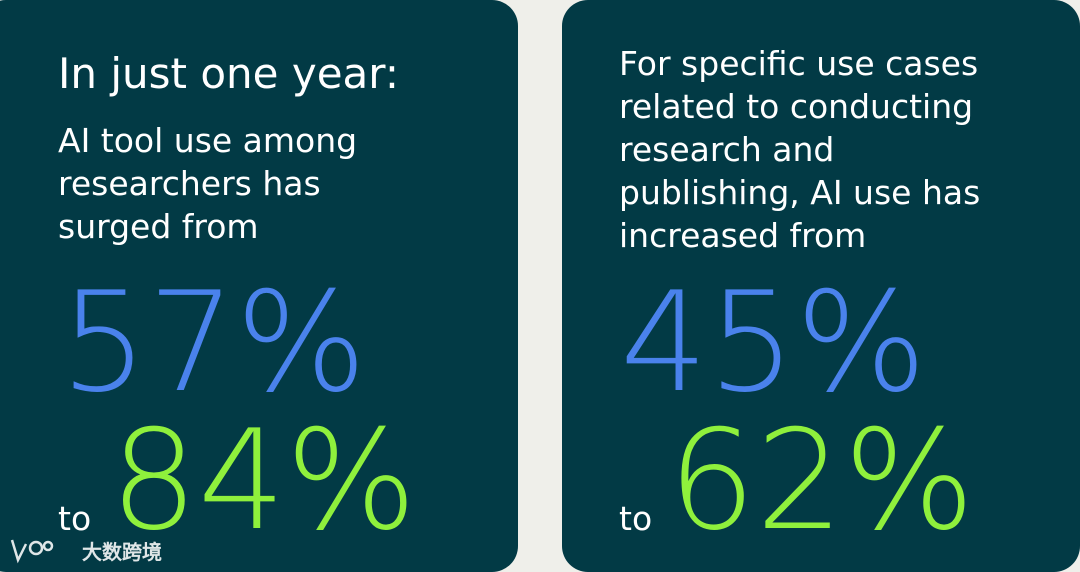 The image size is (1080, 572). What do you see at coordinates (263, 480) in the screenshot?
I see `to-value: 84%` at bounding box center [263, 480].